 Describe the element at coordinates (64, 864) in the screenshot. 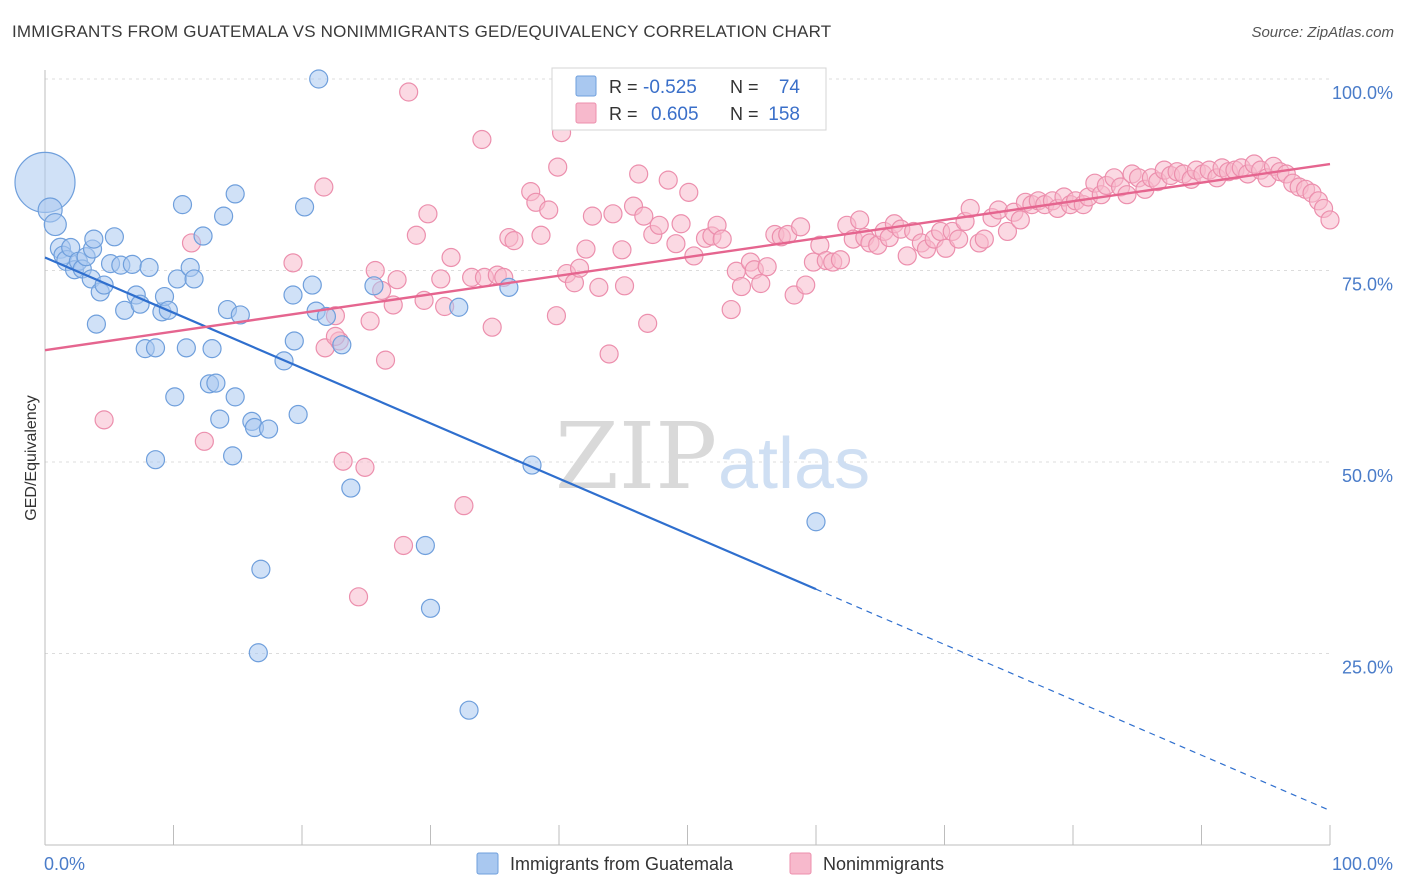

I see `x-tick-label-min: 0.0%` at that location.